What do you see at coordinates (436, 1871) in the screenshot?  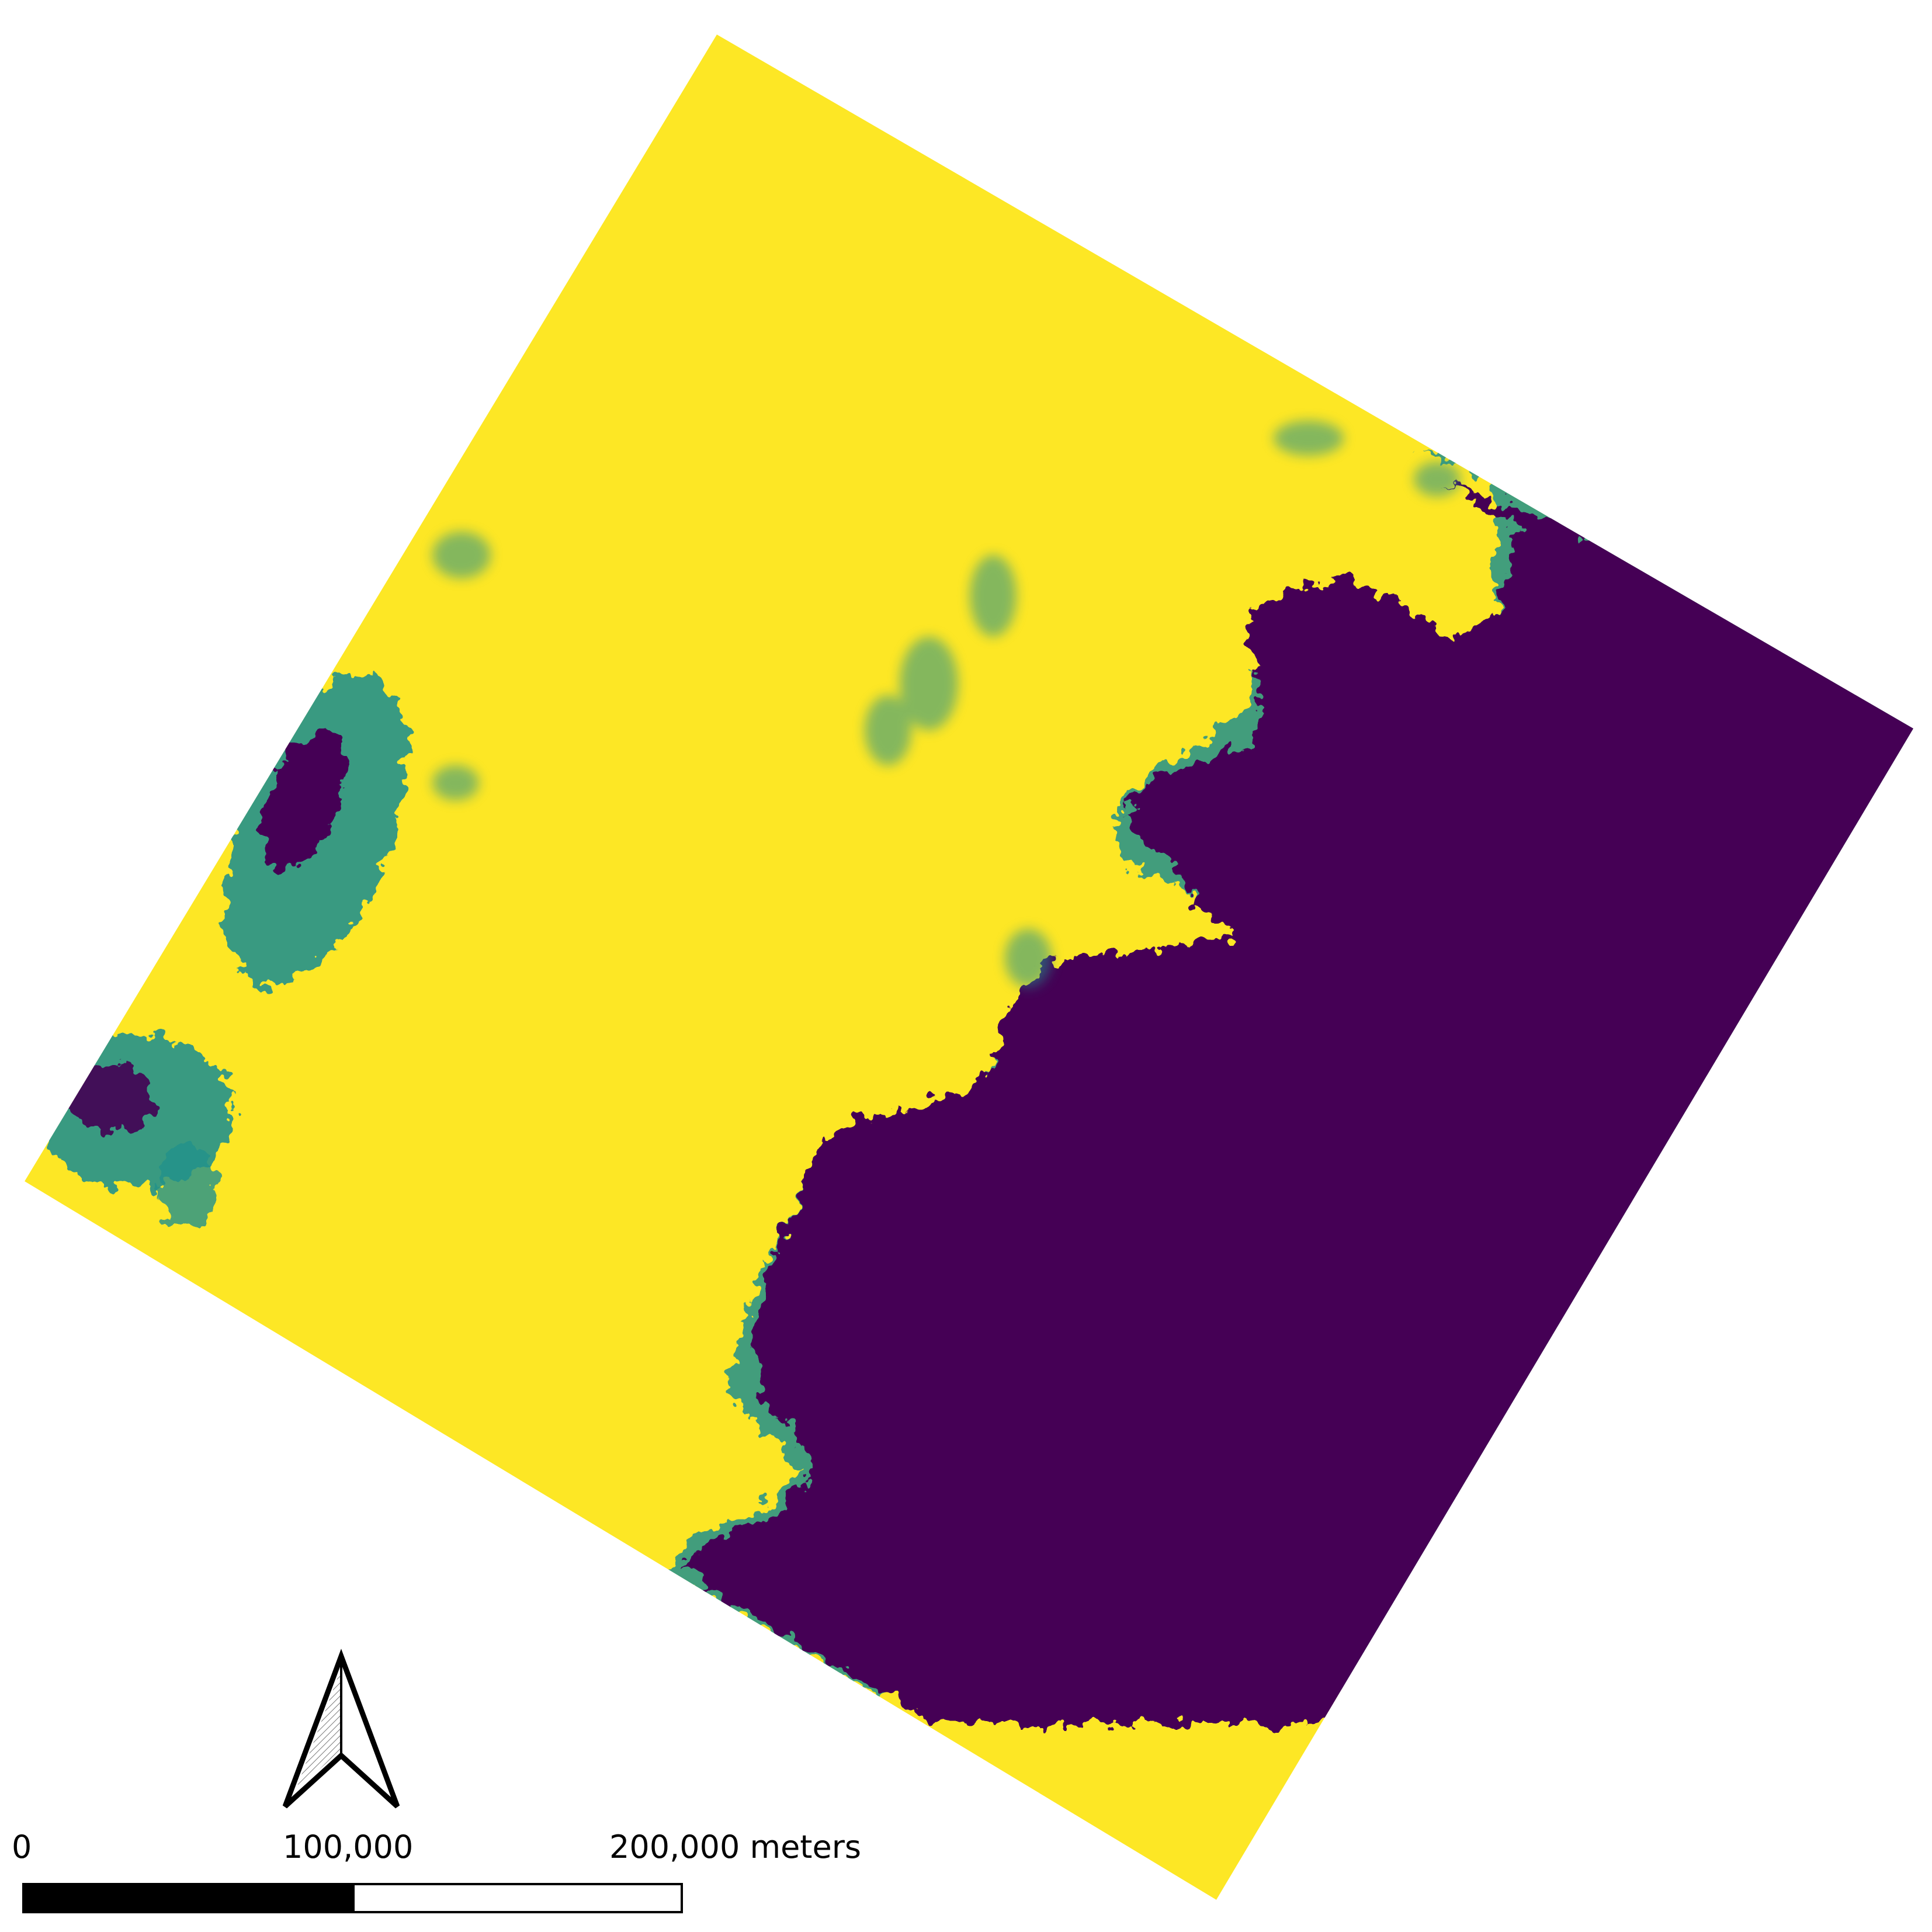 I see `scale-bar: 0 100,000 200,000 meters` at bounding box center [436, 1871].